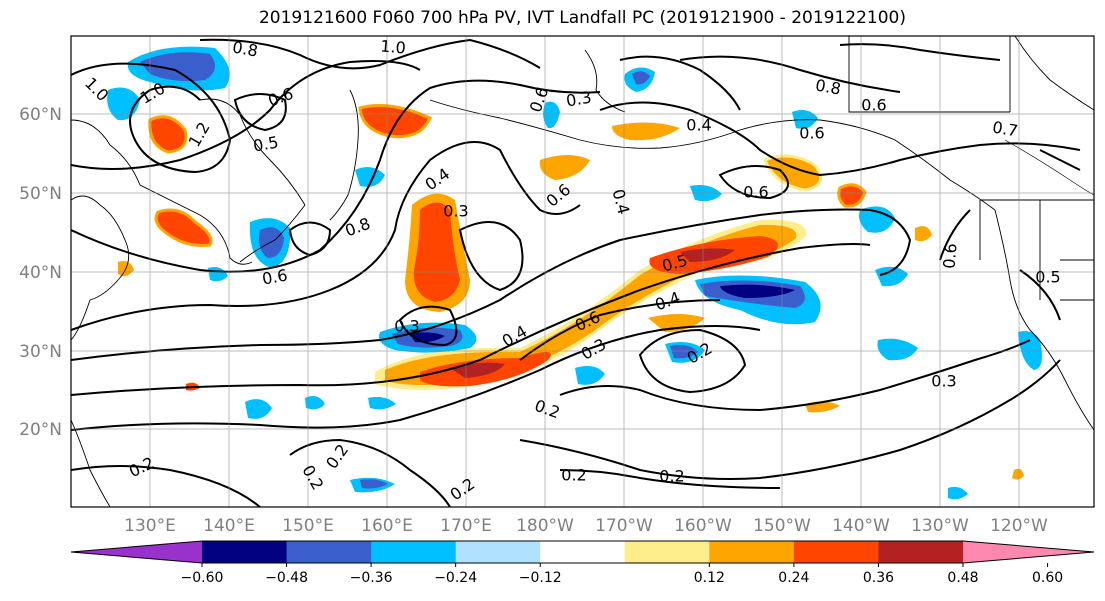 The image size is (1105, 601). Describe the element at coordinates (782, 526) in the screenshot. I see `lon-label: 150°W` at that location.